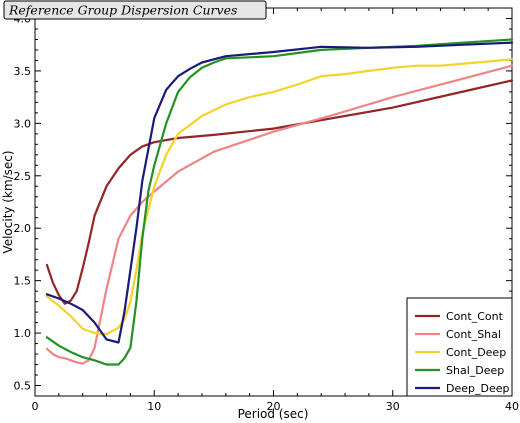 The height and width of the screenshot is (423, 520). Describe the element at coordinates (8, 201) in the screenshot. I see `y-axis-label: Velocity (km/sec)` at that location.